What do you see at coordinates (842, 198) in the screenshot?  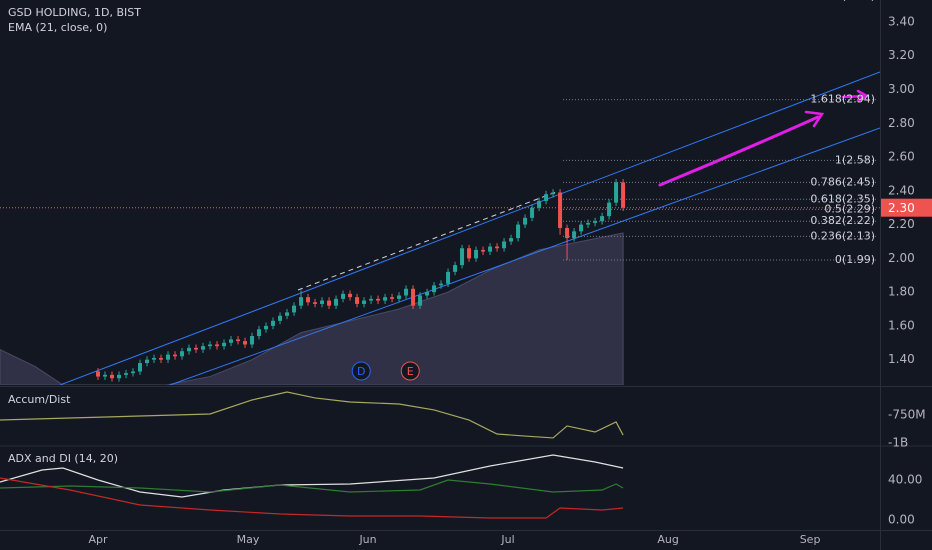 I see `fib-label: 0.618(2.35)` at bounding box center [842, 198].